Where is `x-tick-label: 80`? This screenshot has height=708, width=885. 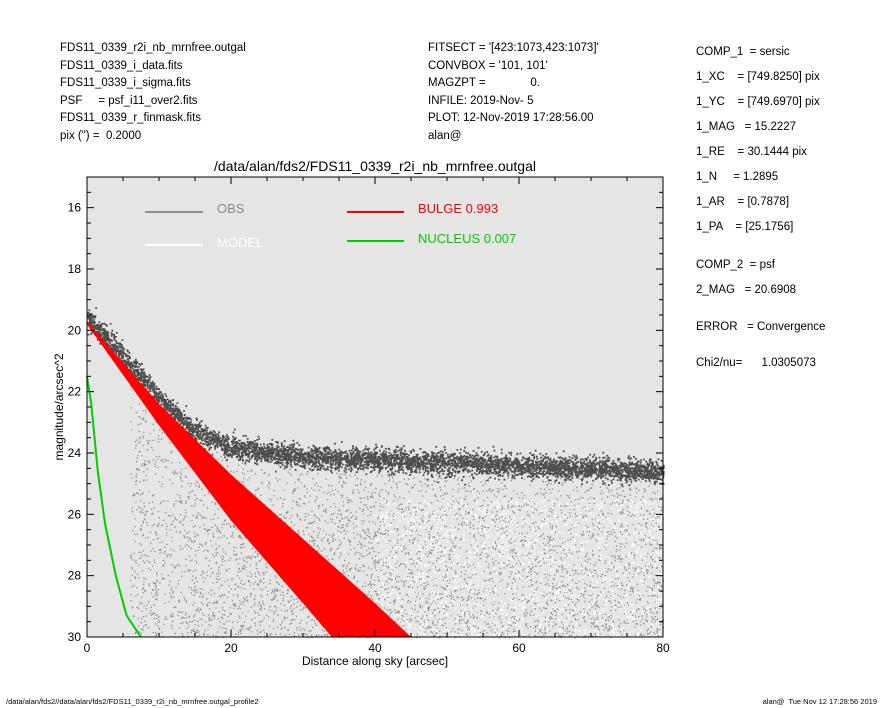
x-tick-label: 80 is located at coordinates (663, 648).